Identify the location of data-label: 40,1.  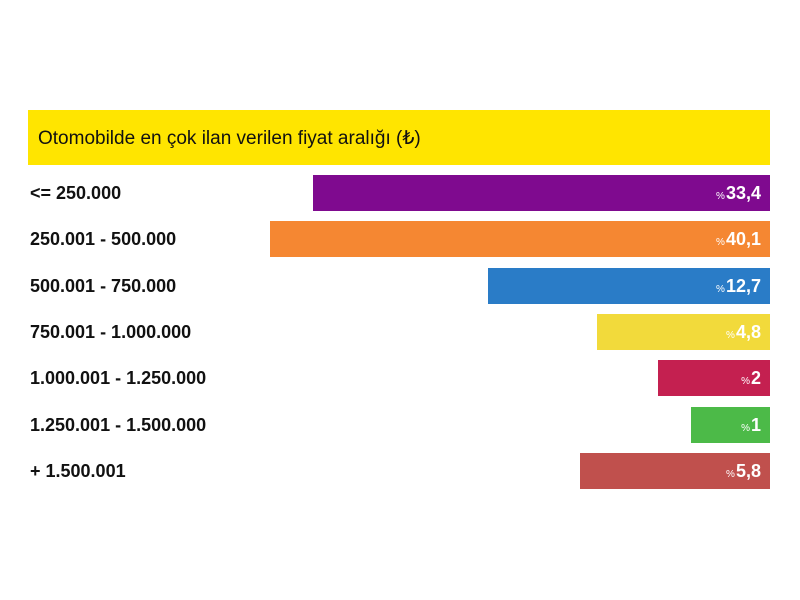
(743, 239).